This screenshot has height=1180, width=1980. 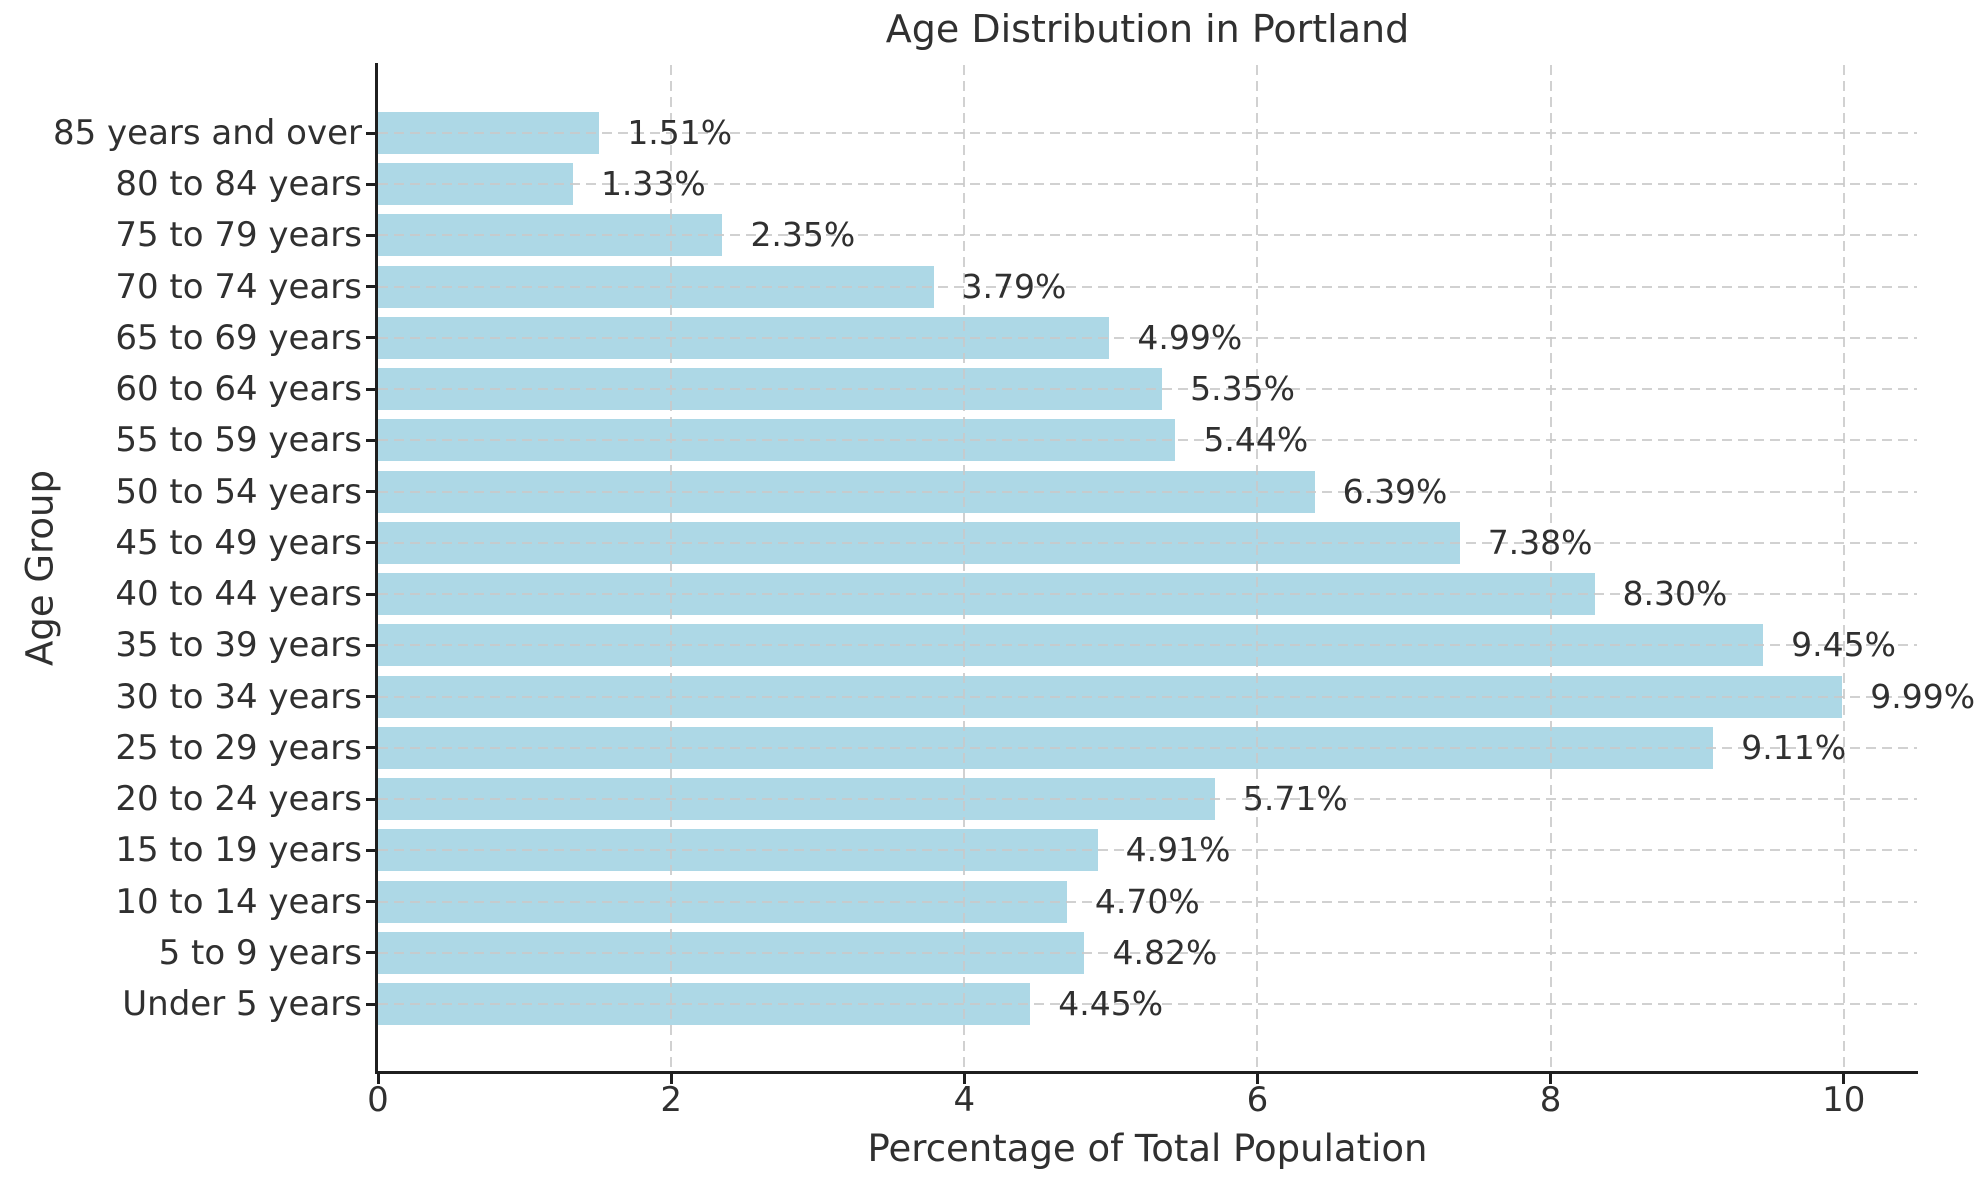 What do you see at coordinates (238, 337) in the screenshot?
I see `y-tick-label: 65 to 69 years` at bounding box center [238, 337].